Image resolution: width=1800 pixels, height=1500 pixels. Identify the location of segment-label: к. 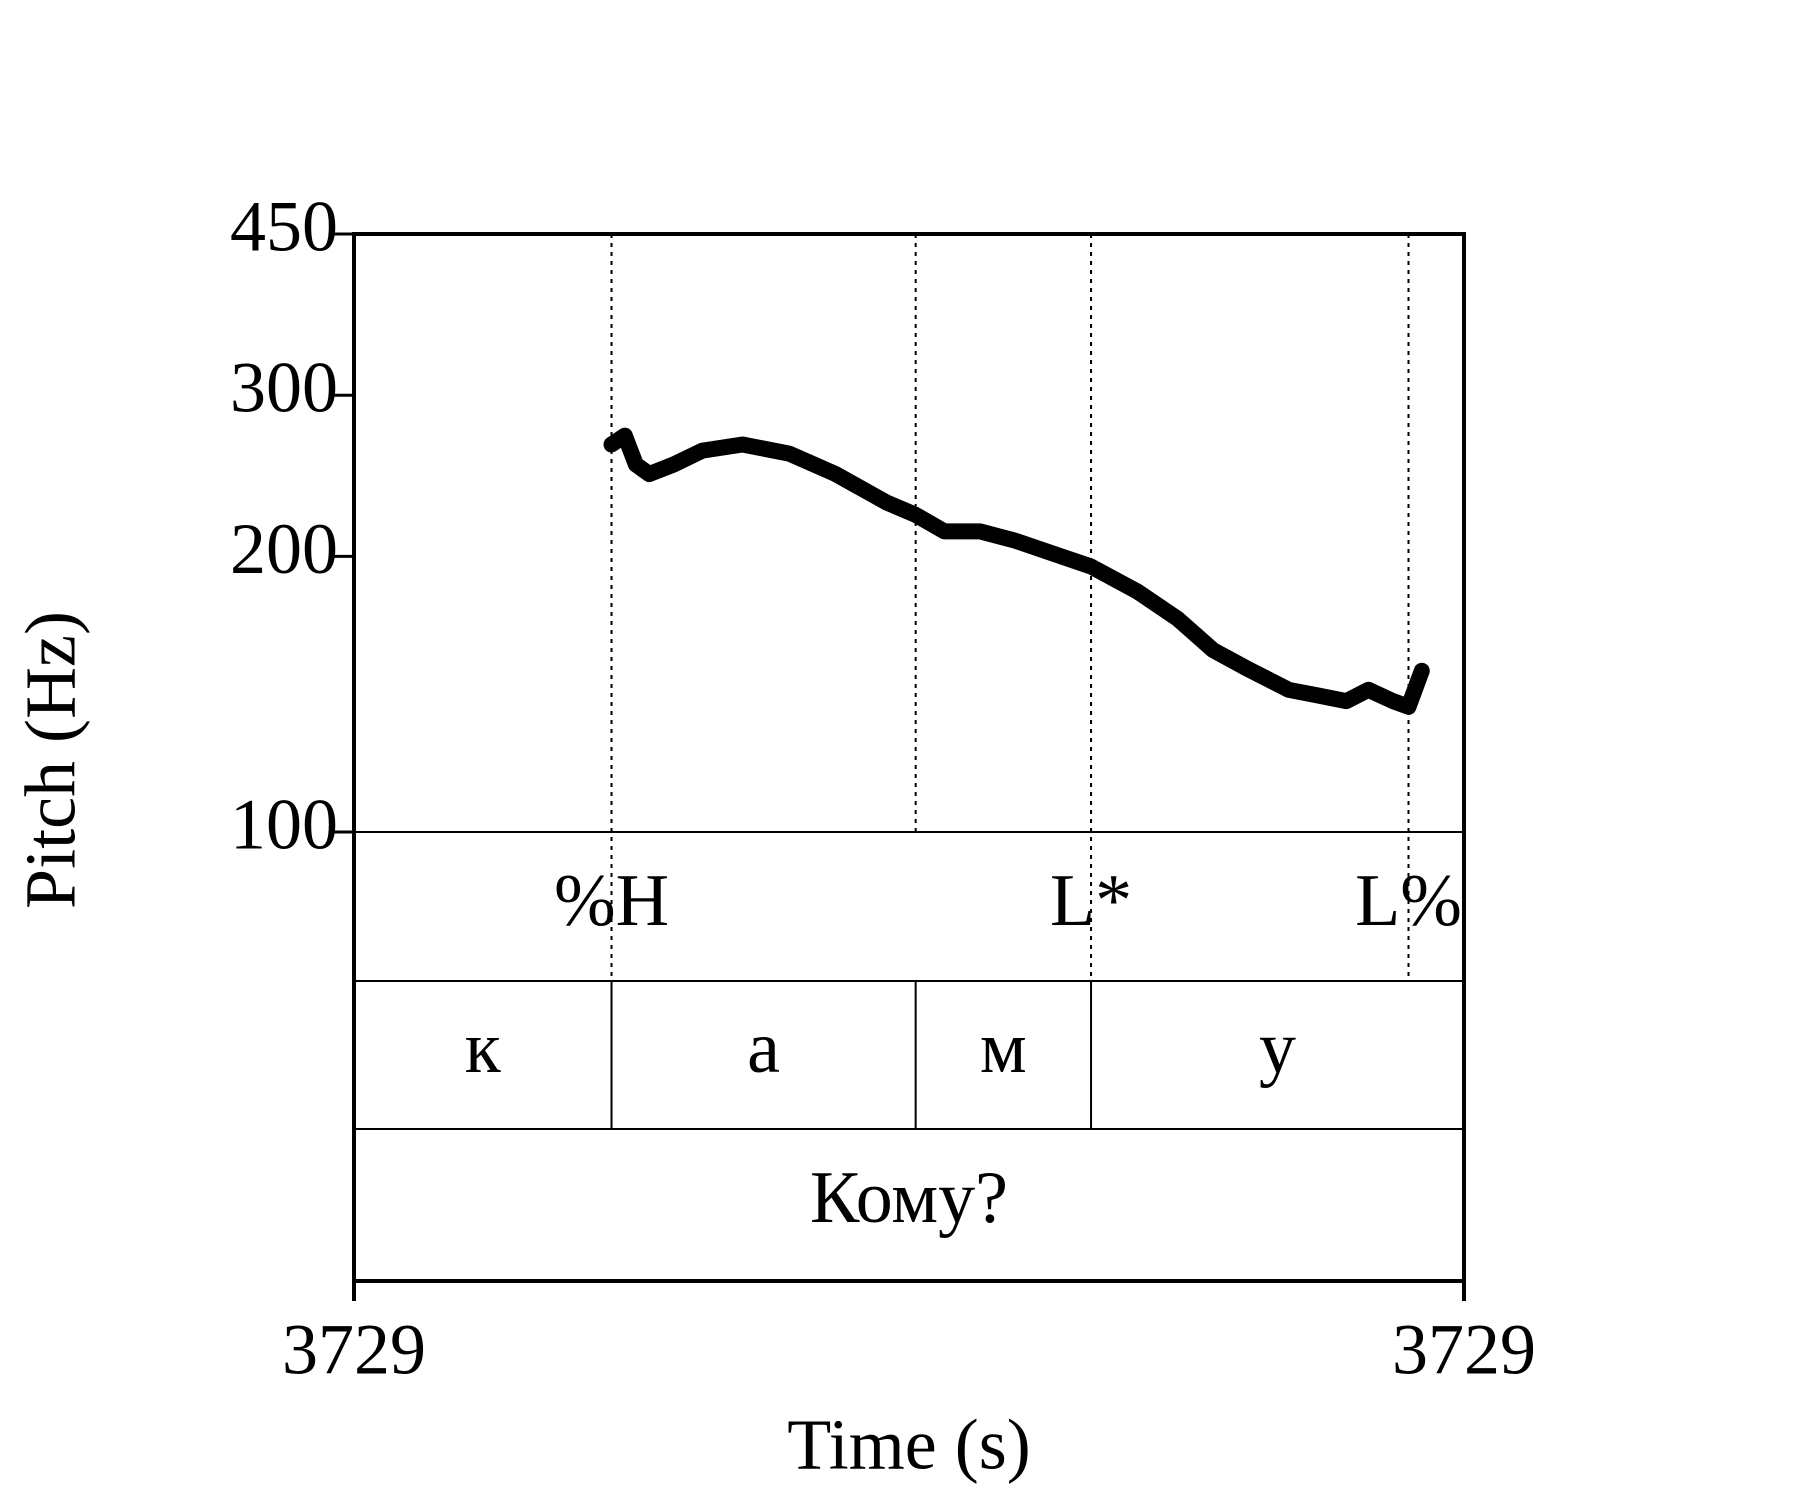
(483, 1048).